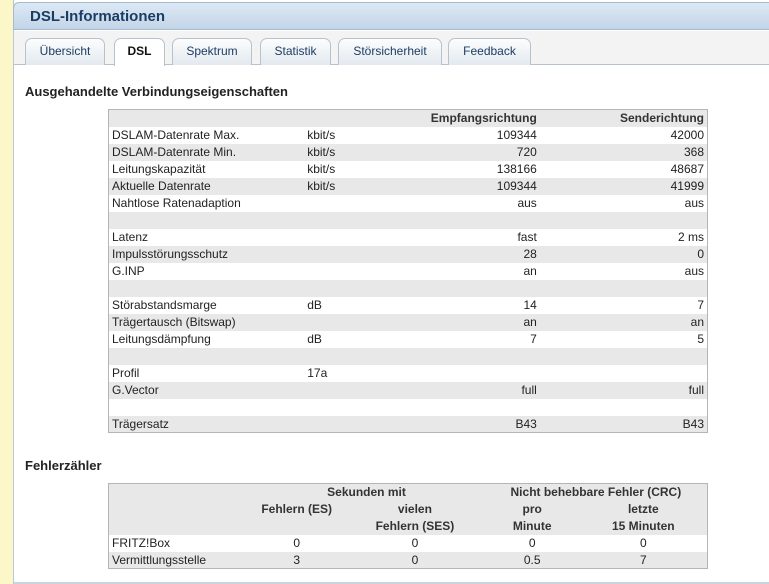 This screenshot has width=769, height=584. I want to click on col-header-receive: Empfangsrichtung, so click(471, 118).